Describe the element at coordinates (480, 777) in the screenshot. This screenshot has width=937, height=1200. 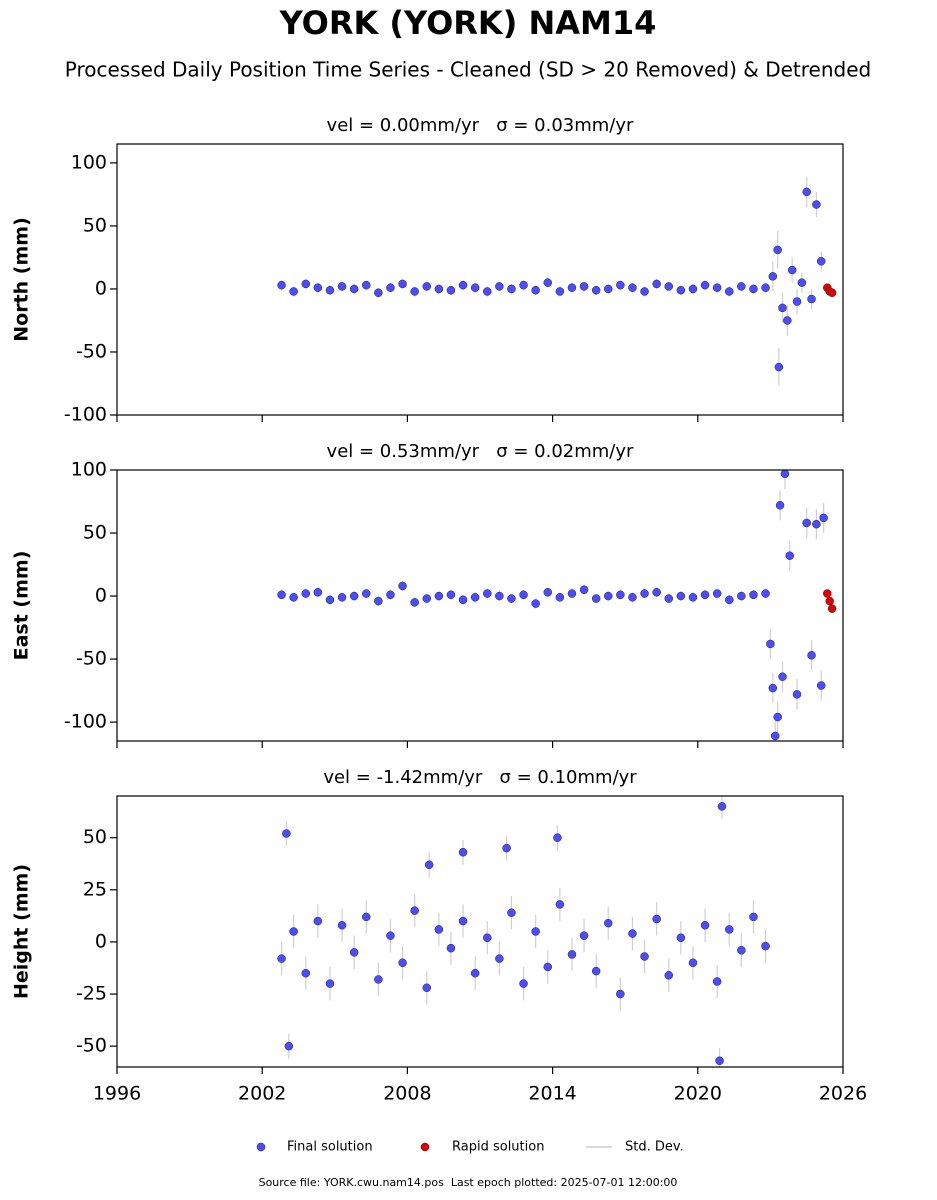
I see `panel-title: vel = -1.42mm/yr σ = 0.10mm/yr` at that location.